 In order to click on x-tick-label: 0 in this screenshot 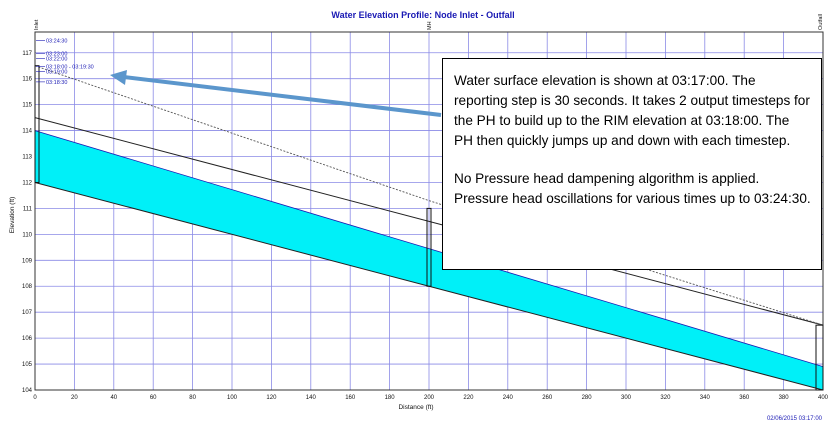, I will do `click(35, 398)`.